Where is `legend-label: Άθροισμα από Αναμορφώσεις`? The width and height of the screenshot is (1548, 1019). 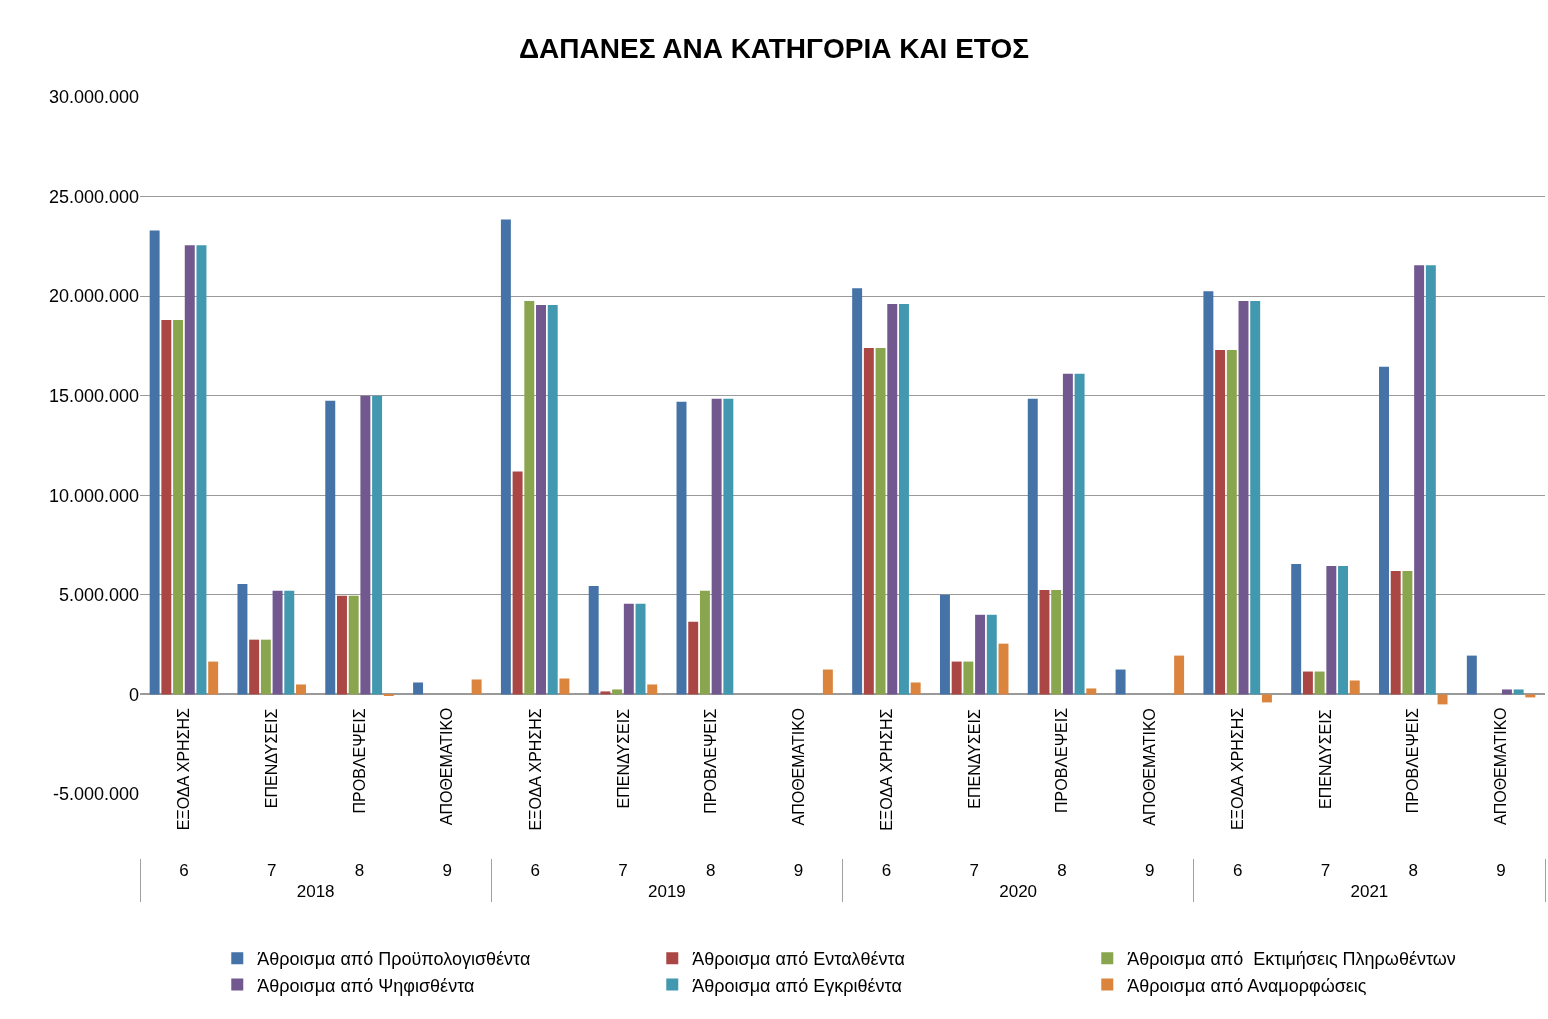 legend-label: Άθροισμα από Αναμορφώσεις is located at coordinates (1247, 985).